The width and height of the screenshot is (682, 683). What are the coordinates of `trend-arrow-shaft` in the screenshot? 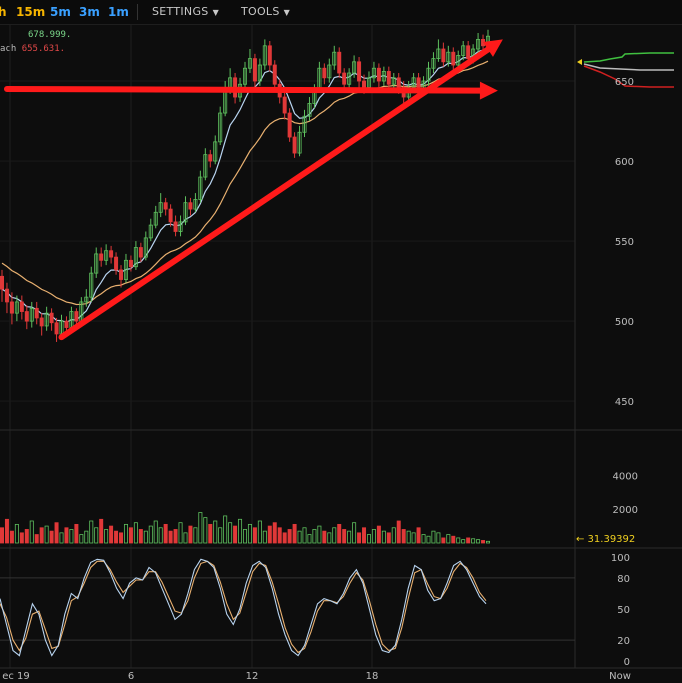 It's located at (243, 90).